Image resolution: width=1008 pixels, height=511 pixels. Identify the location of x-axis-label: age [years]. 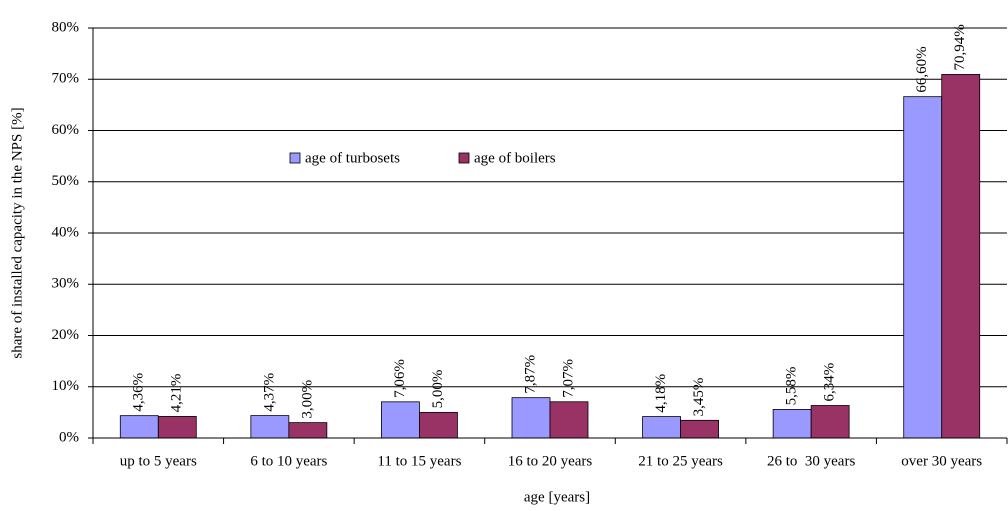
(557, 497).